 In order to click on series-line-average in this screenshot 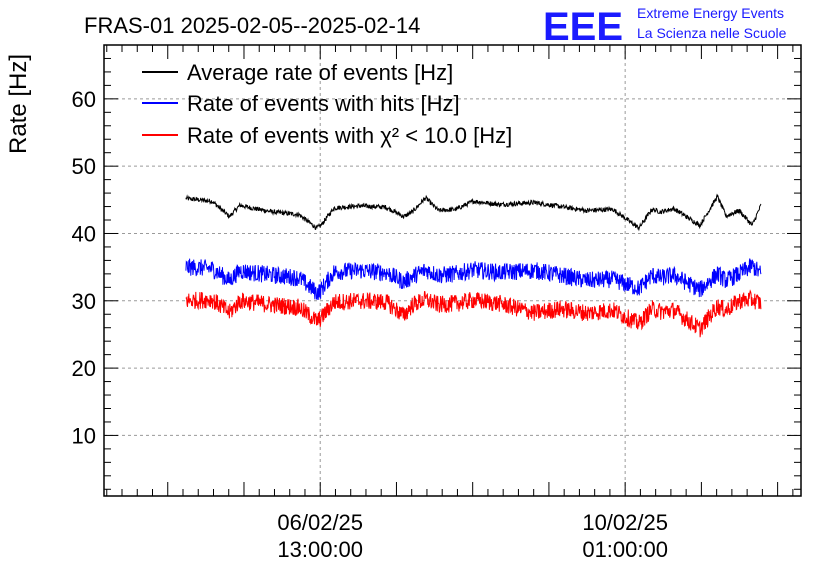, I will do `click(473, 212)`.